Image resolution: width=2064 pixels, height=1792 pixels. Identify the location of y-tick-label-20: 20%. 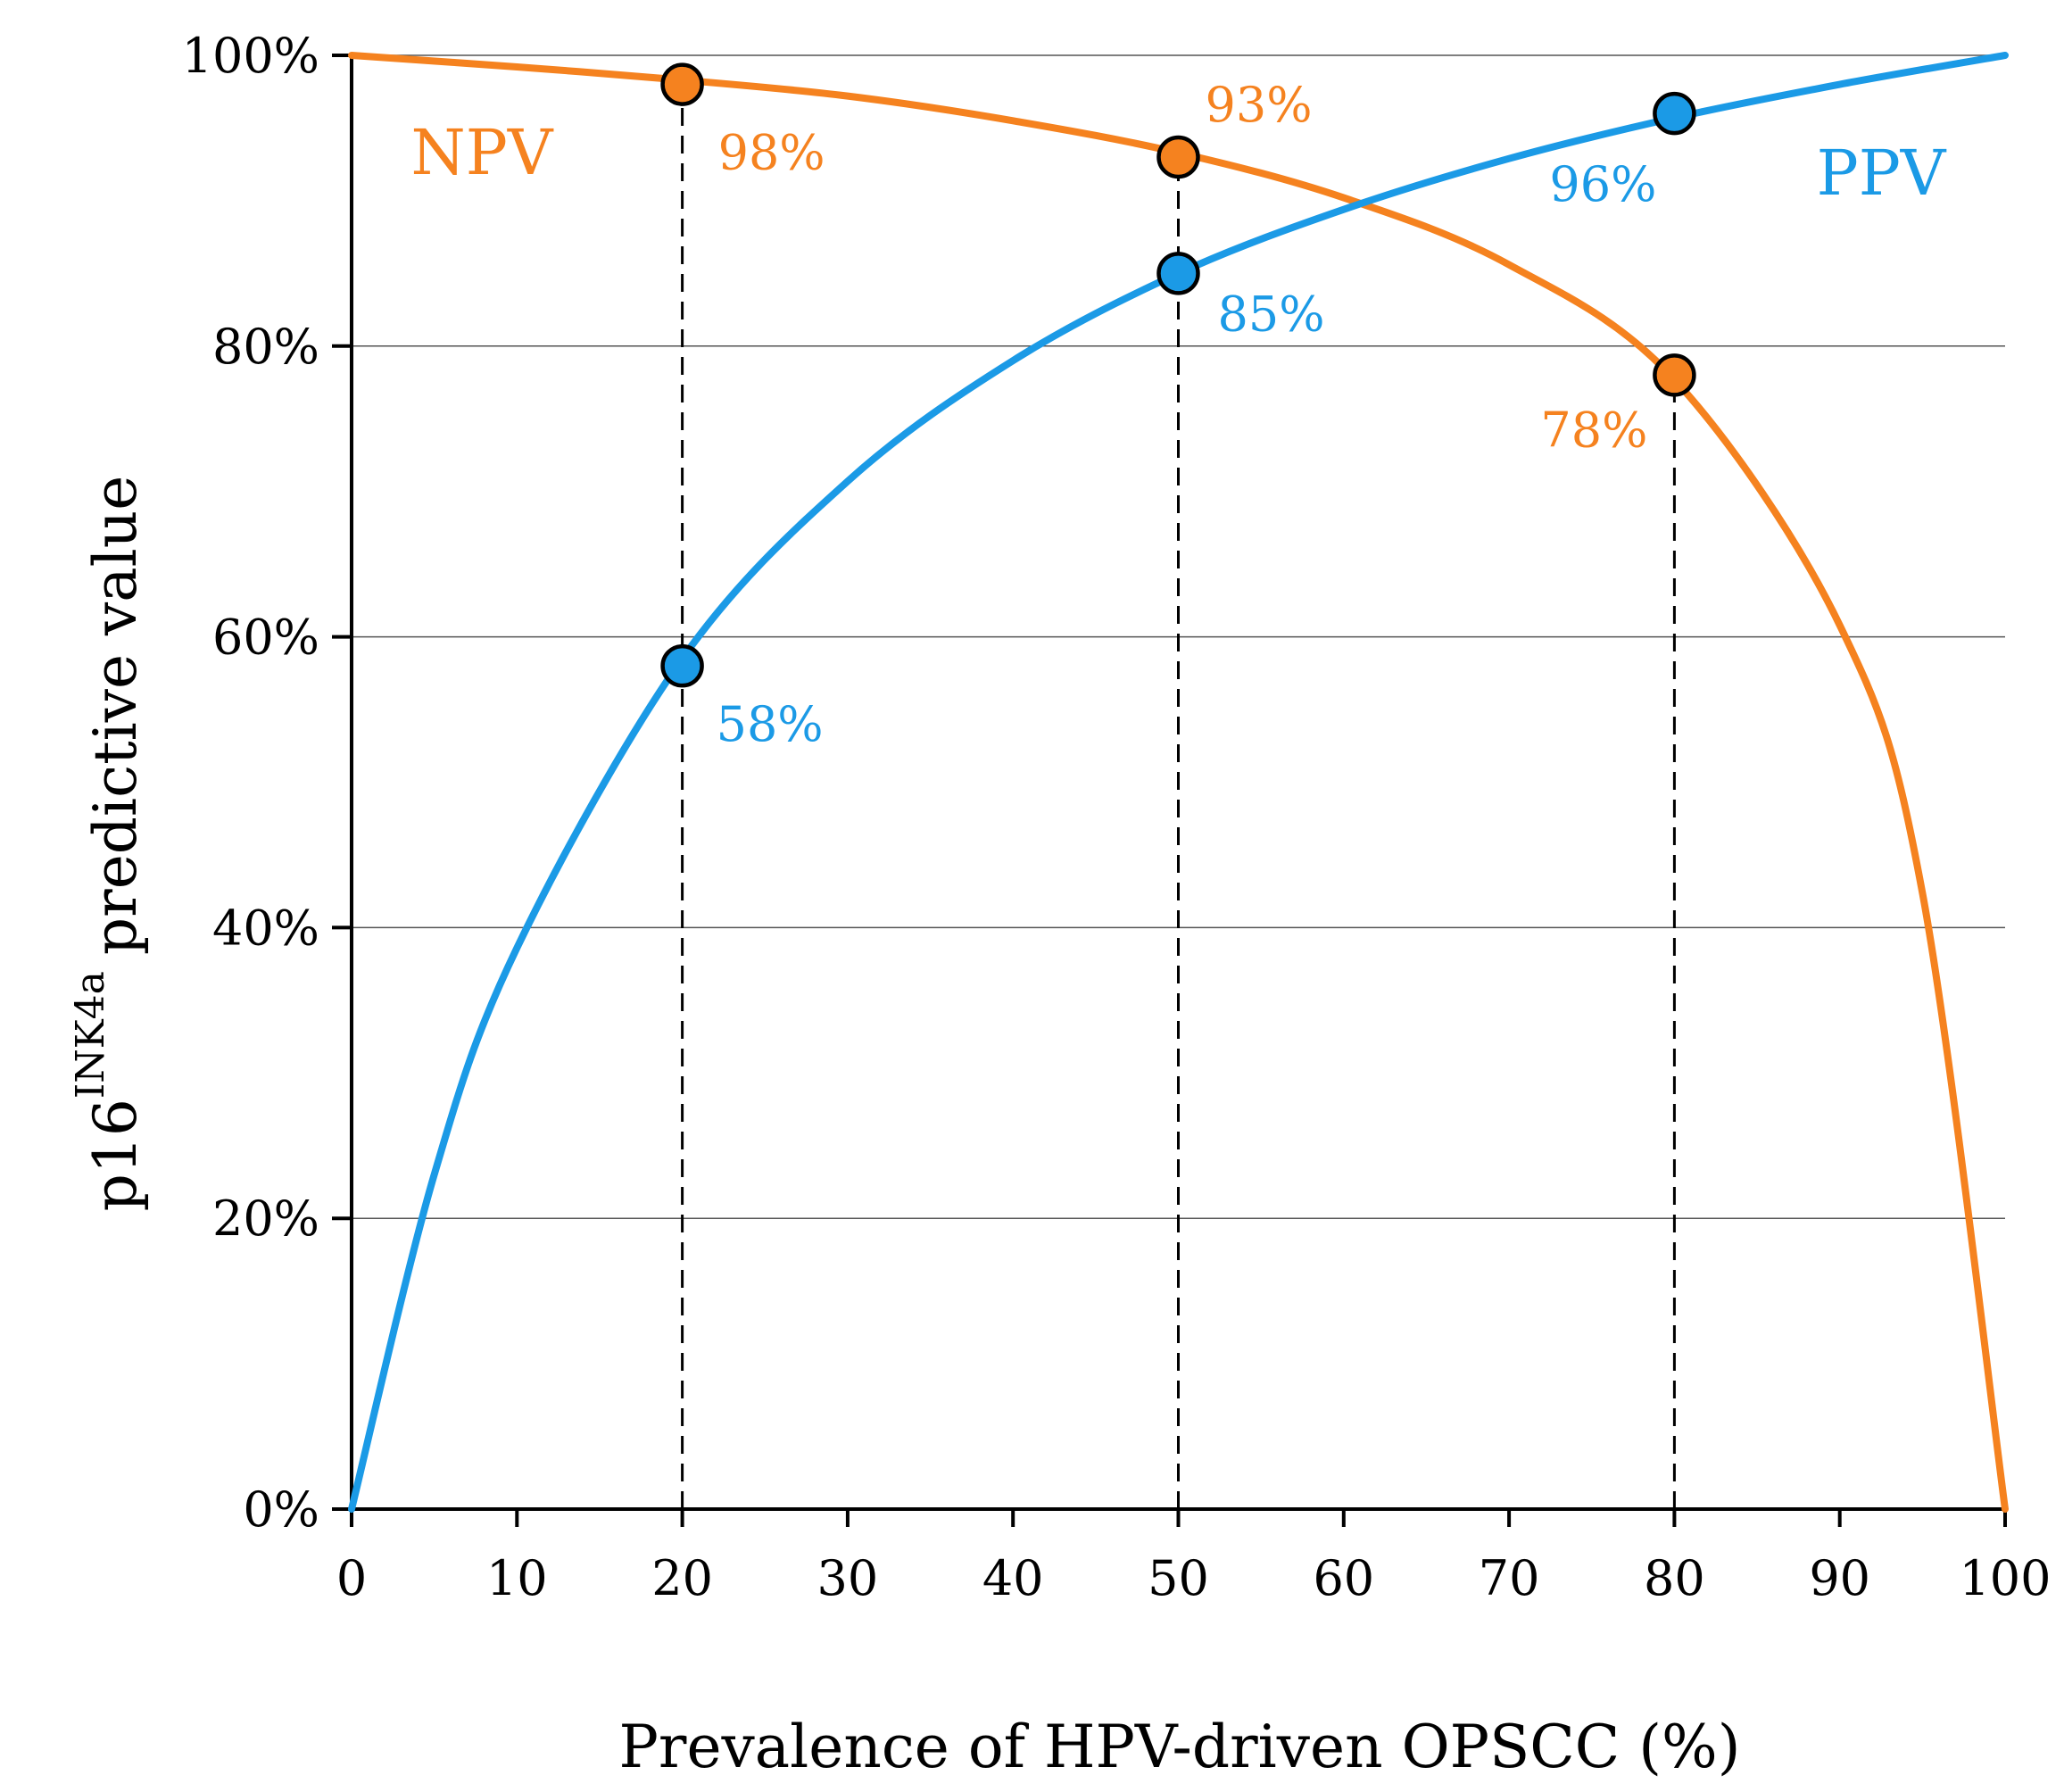
(265, 1219).